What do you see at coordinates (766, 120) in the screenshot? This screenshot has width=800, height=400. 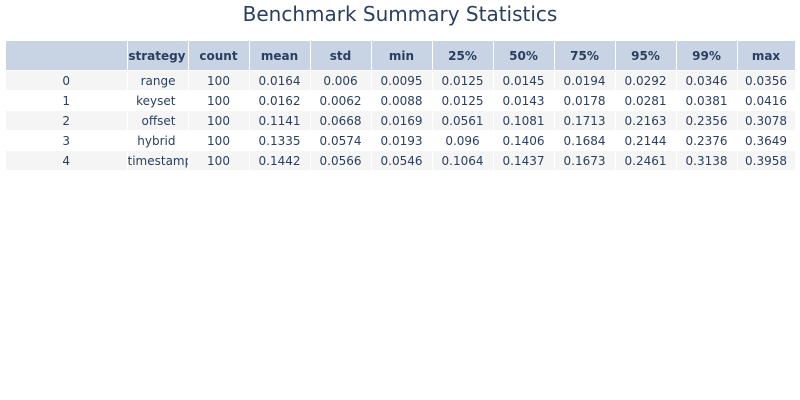 I see `stat-cell: 0.3078` at bounding box center [766, 120].